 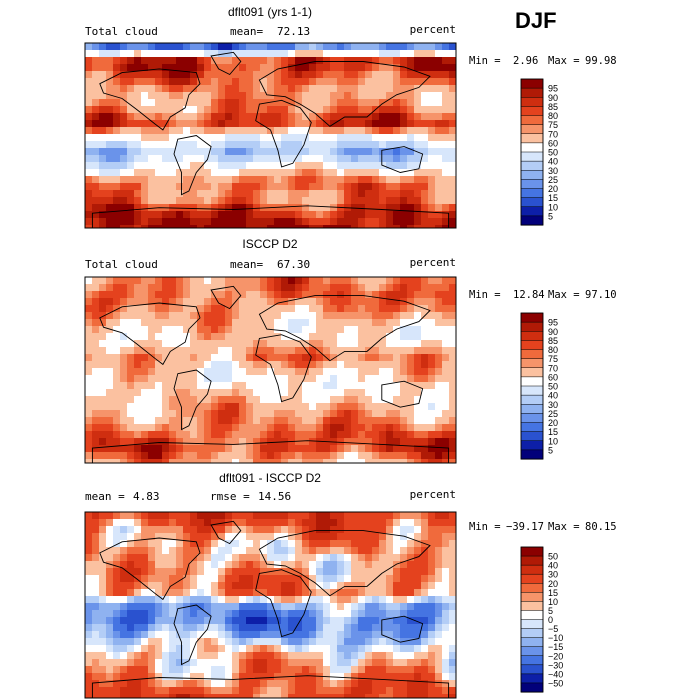 What do you see at coordinates (553, 180) in the screenshot?
I see `panel-model-colorbar-tick-label: 25` at bounding box center [553, 180].